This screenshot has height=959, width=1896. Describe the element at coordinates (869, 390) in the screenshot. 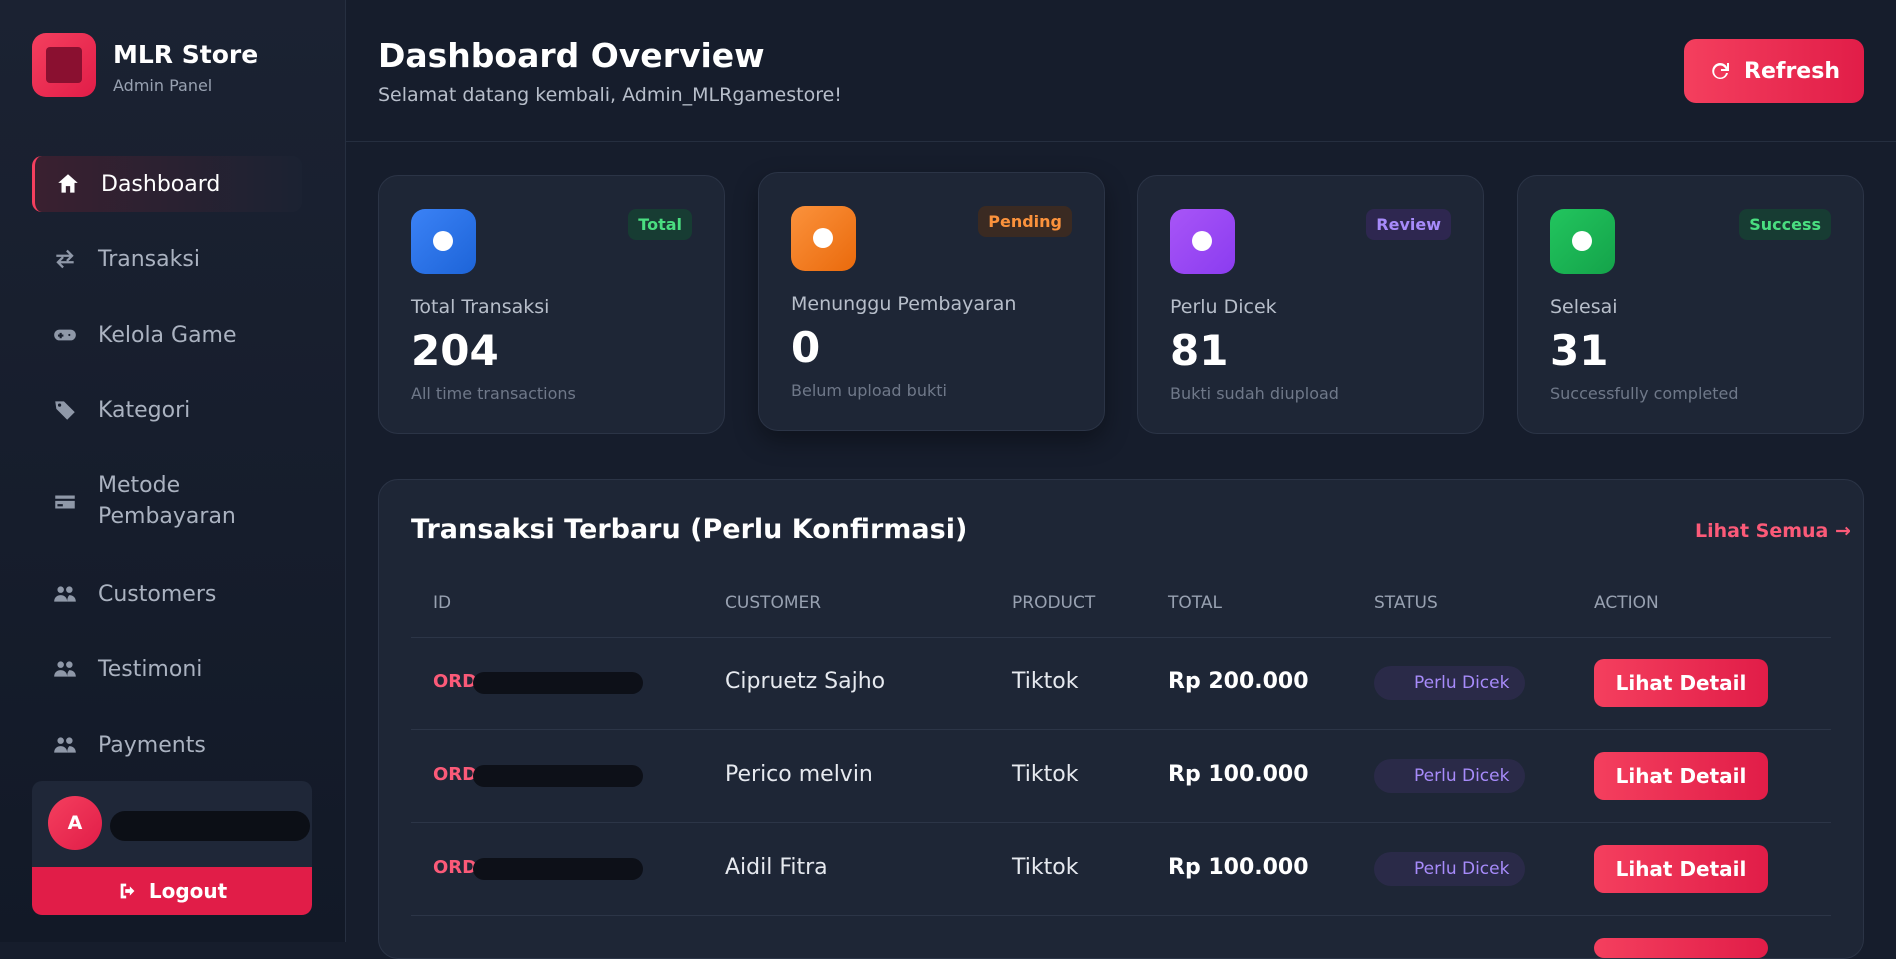

I see `stat-note: Belum upload bukti` at that location.